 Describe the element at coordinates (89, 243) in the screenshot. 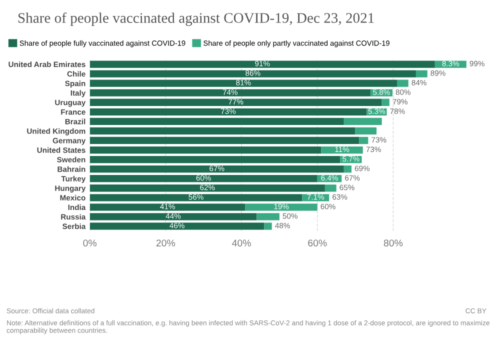

I see `x-tick-label: 0%` at that location.